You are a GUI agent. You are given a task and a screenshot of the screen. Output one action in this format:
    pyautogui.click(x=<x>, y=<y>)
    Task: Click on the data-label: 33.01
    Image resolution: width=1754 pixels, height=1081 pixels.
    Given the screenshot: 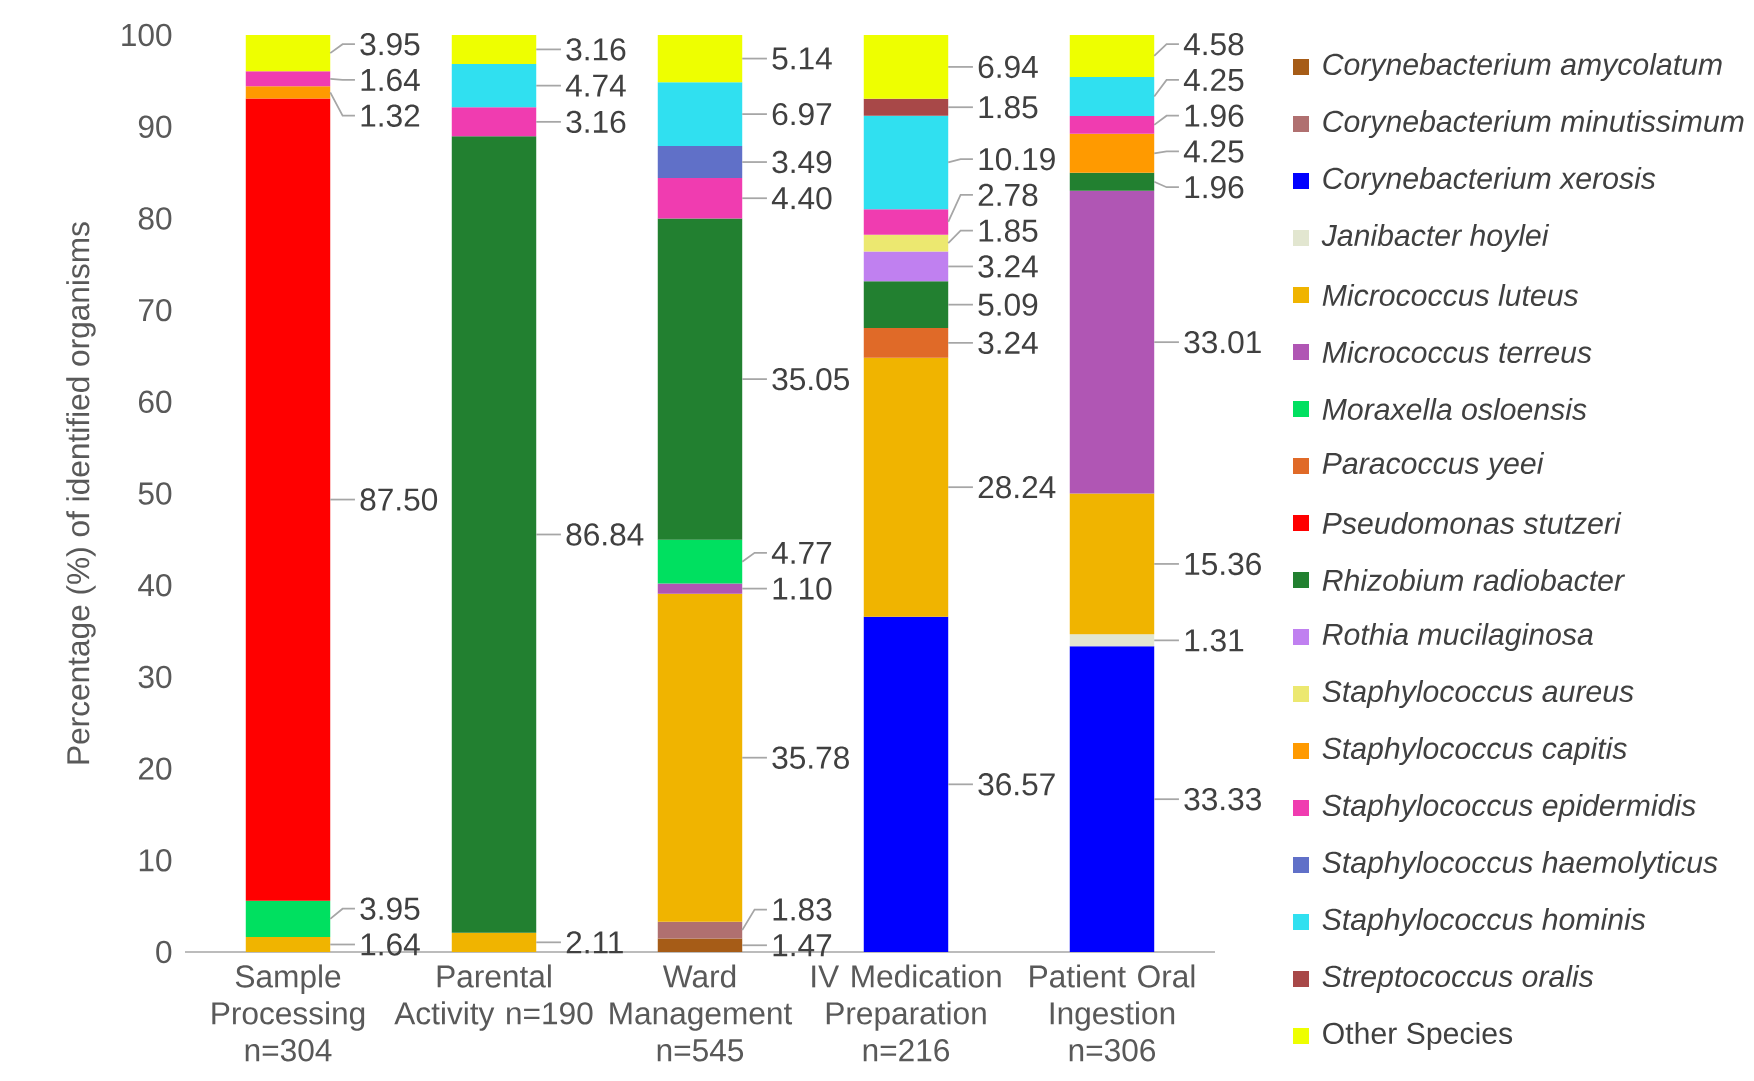 What is the action you would take?
    pyautogui.click(x=1222, y=342)
    